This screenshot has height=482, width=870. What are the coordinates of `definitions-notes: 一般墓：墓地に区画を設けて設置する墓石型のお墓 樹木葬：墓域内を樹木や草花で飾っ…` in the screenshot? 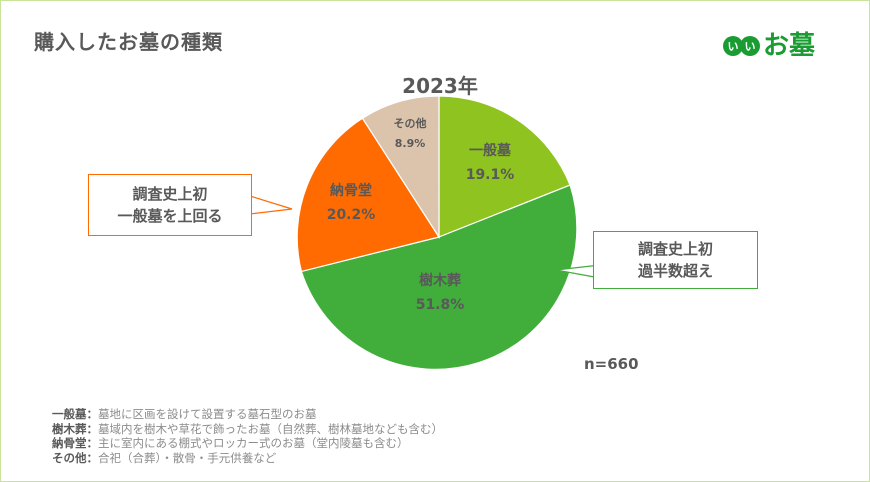 It's located at (247, 436).